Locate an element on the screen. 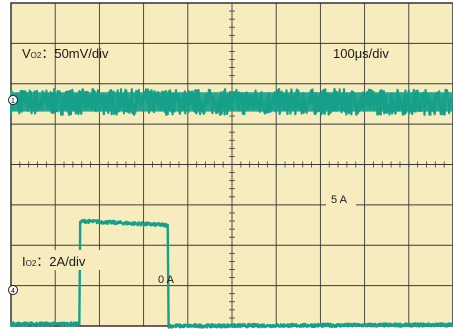 Image resolution: width=453 pixels, height=329 pixels. level-high-label: 5 A is located at coordinates (339, 200).